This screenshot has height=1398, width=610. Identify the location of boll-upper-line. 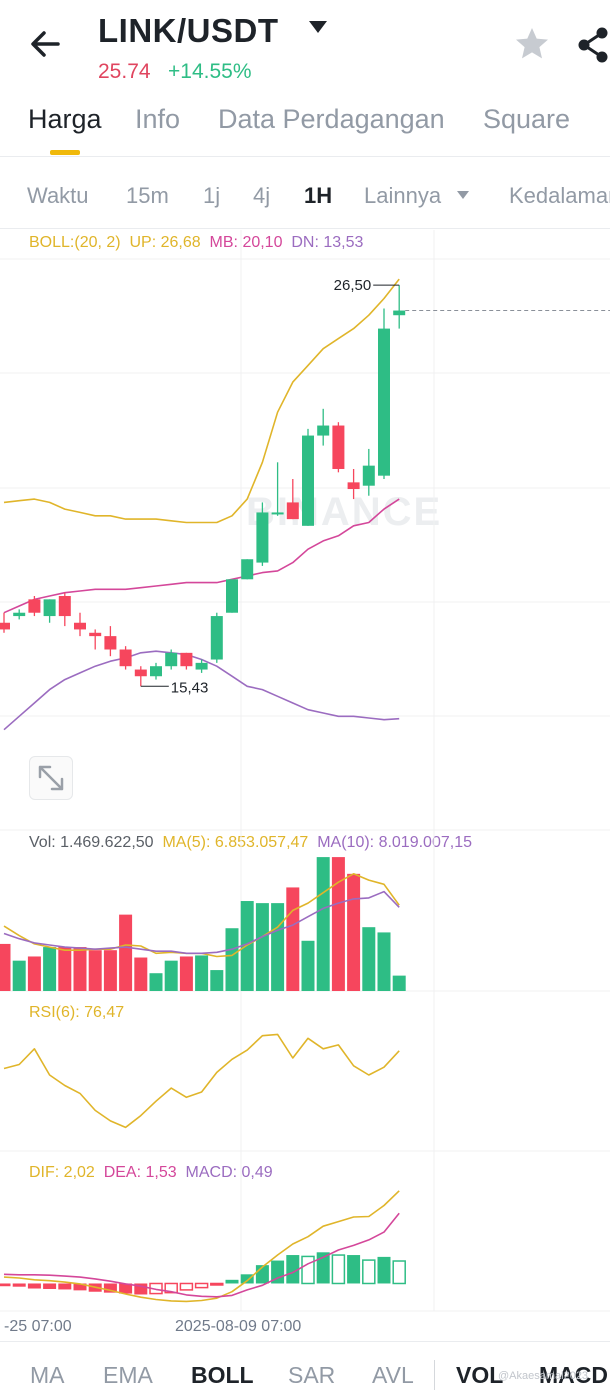
(201, 401).